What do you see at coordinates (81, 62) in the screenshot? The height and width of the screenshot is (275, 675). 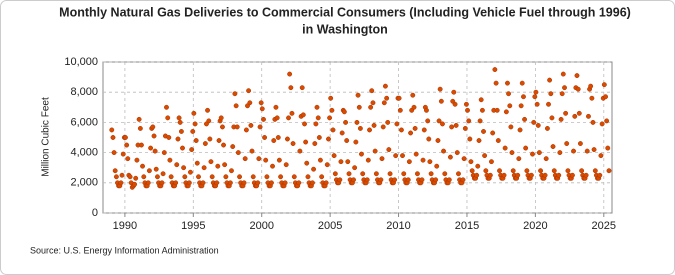 I see `y-tick-label: 10,000` at bounding box center [81, 62].